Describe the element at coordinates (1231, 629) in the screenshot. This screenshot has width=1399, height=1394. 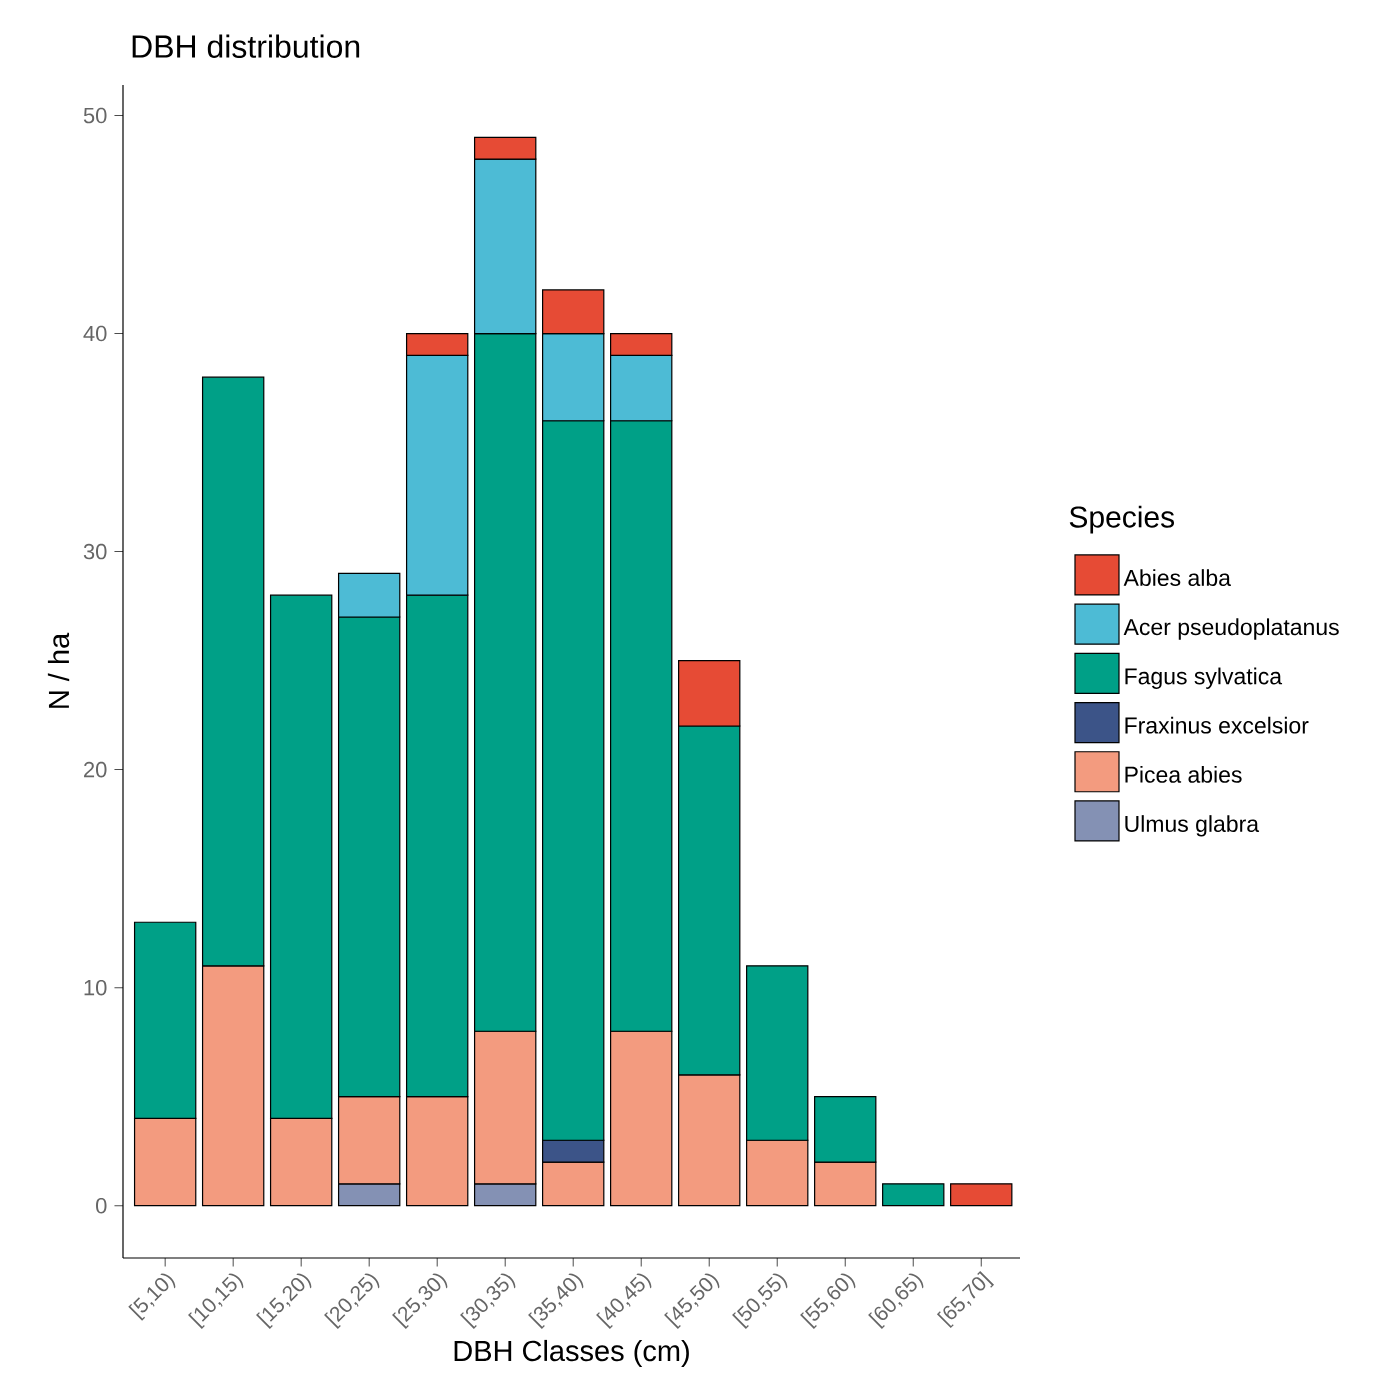
I see `legend-label: Acer pseudoplatanus` at that location.